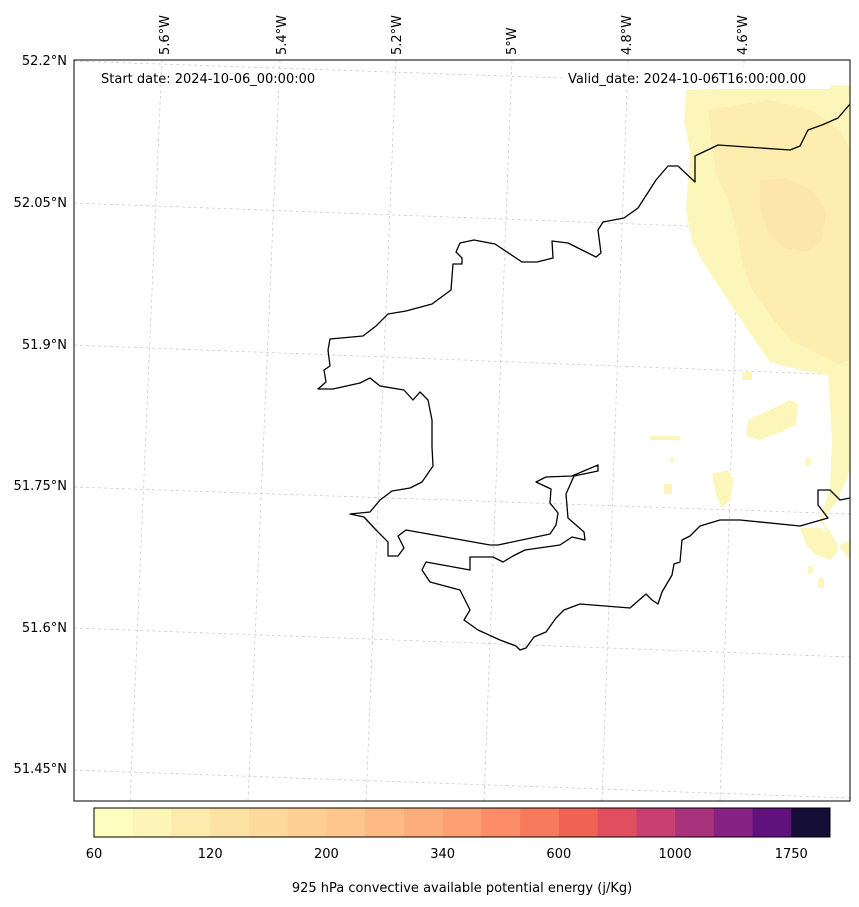 This screenshot has height=907, width=859. Describe the element at coordinates (282, 35) in the screenshot. I see `lon-tick-label: 5.4°W` at that location.